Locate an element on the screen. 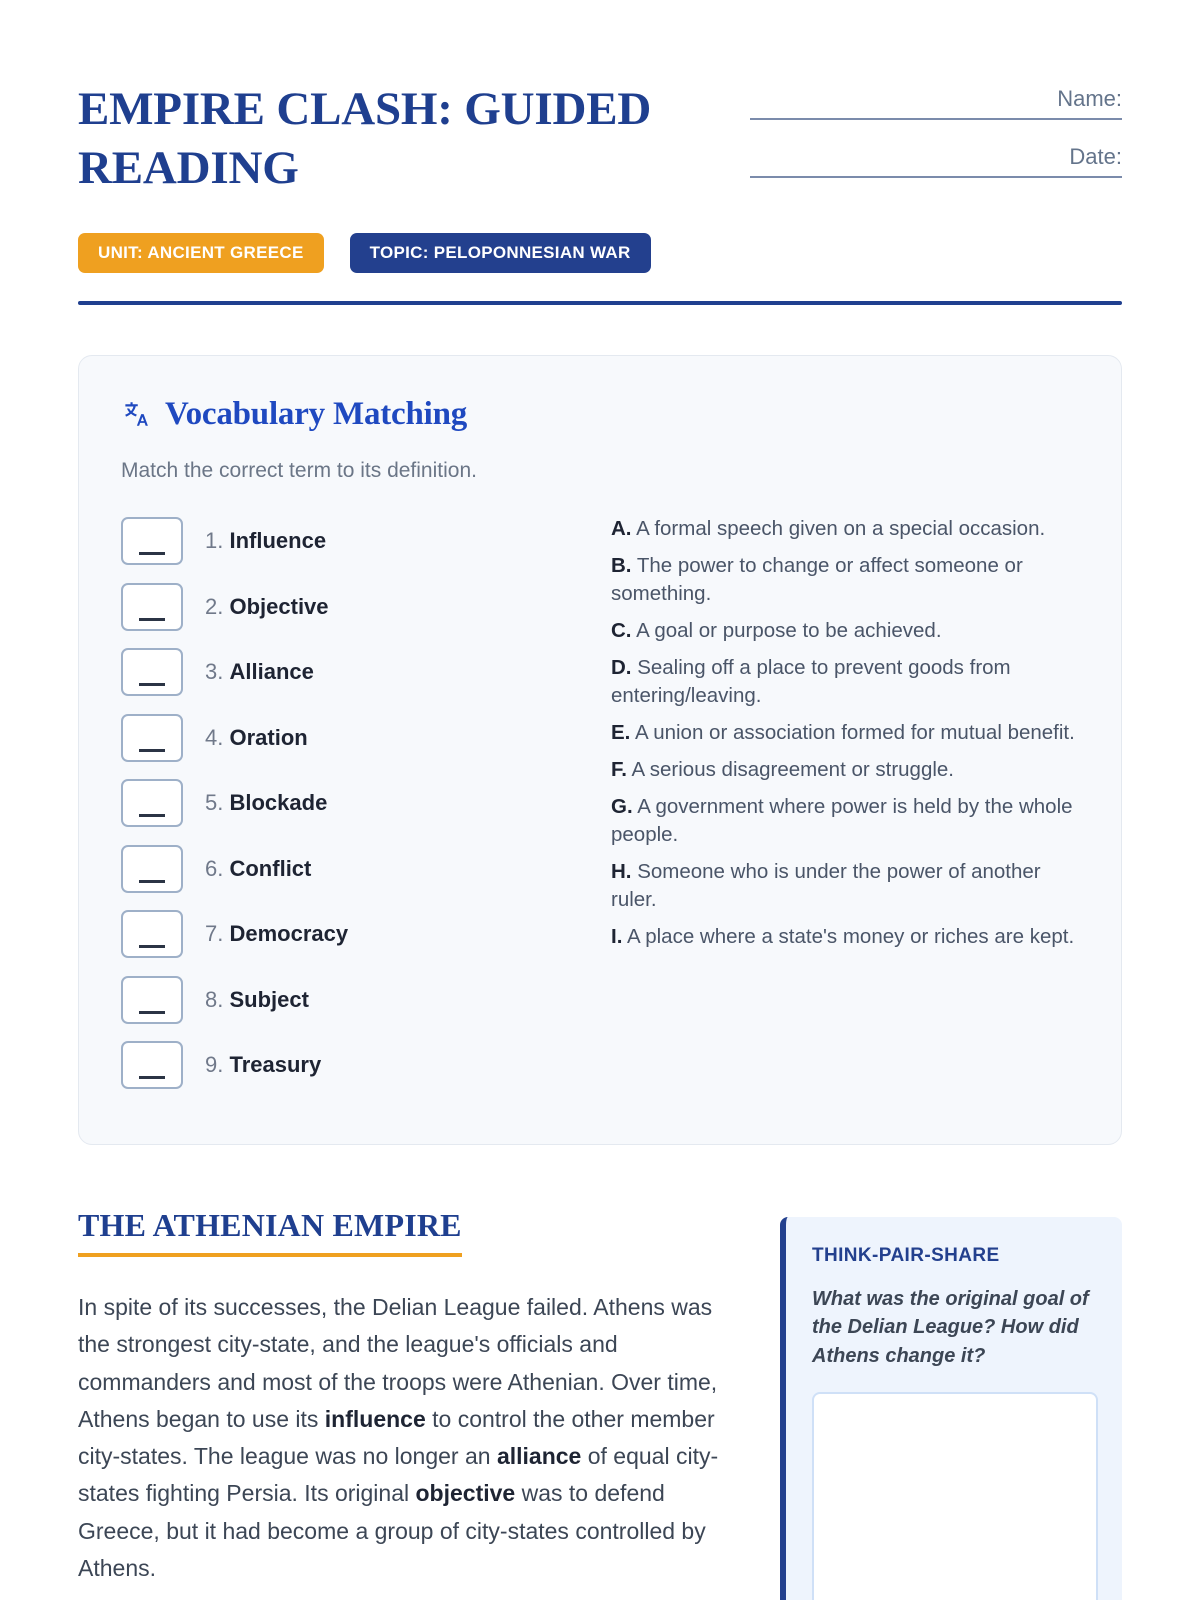 The image size is (1200, 1600). vocabulary-title: Vocabulary Matching is located at coordinates (316, 413).